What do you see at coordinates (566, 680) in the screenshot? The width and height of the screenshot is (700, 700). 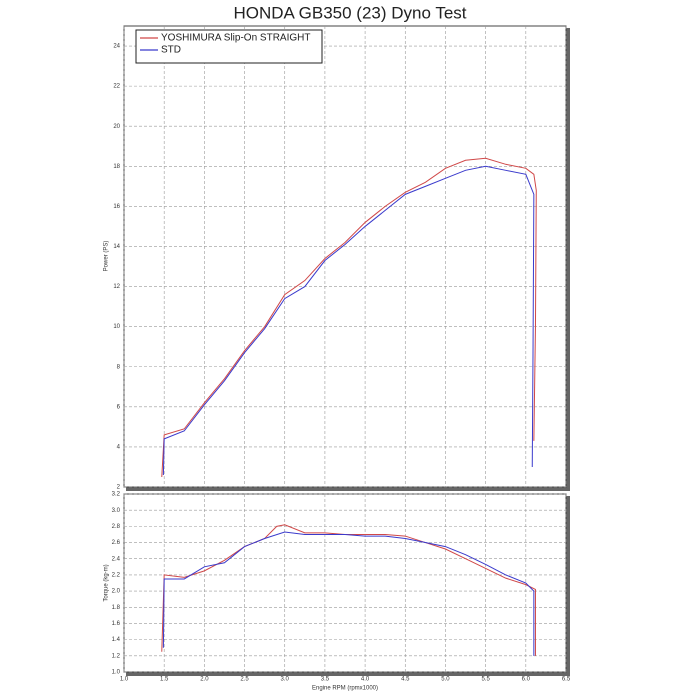 I see `x-tick-label: 6.5` at bounding box center [566, 680].